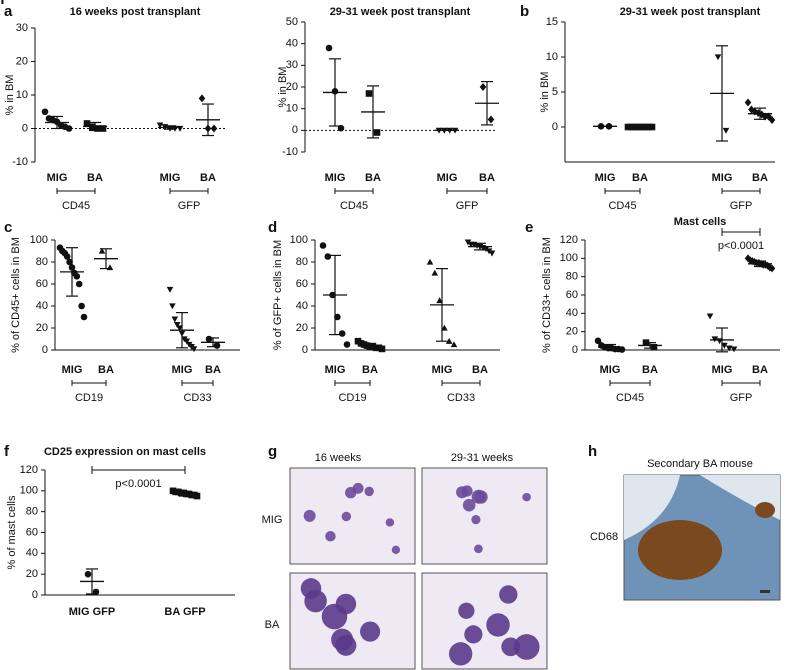  I want to click on panel-letter: b, so click(524, 11).